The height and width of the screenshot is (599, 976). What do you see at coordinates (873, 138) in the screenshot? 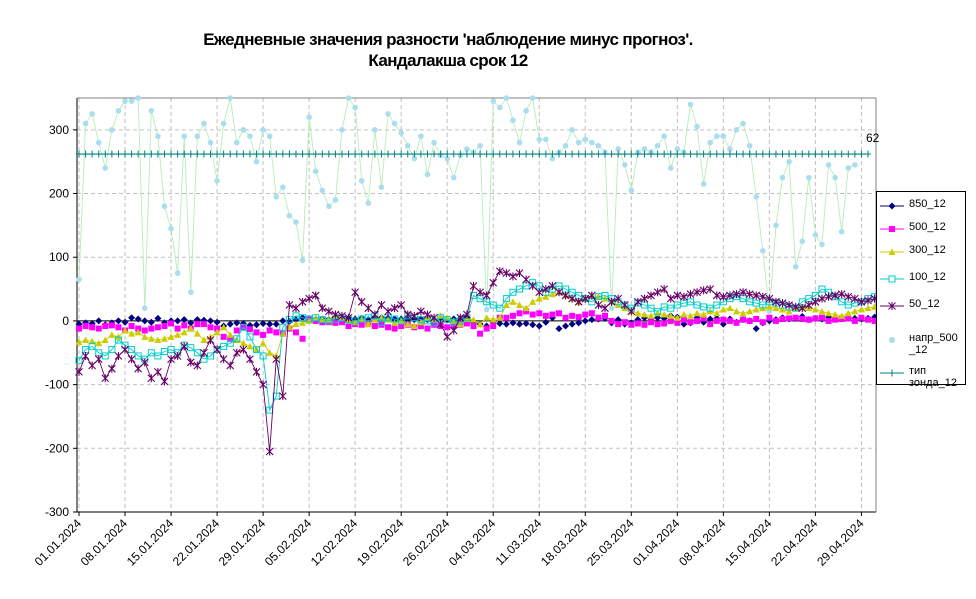
I see `sonde-type-value-label: 62` at bounding box center [873, 138].